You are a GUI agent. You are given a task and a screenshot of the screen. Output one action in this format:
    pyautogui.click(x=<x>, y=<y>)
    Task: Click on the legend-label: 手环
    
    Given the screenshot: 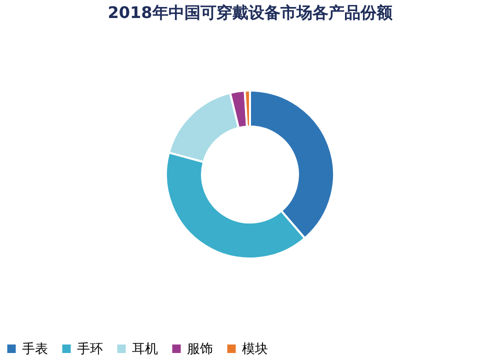 What is the action you would take?
    pyautogui.click(x=90, y=349)
    